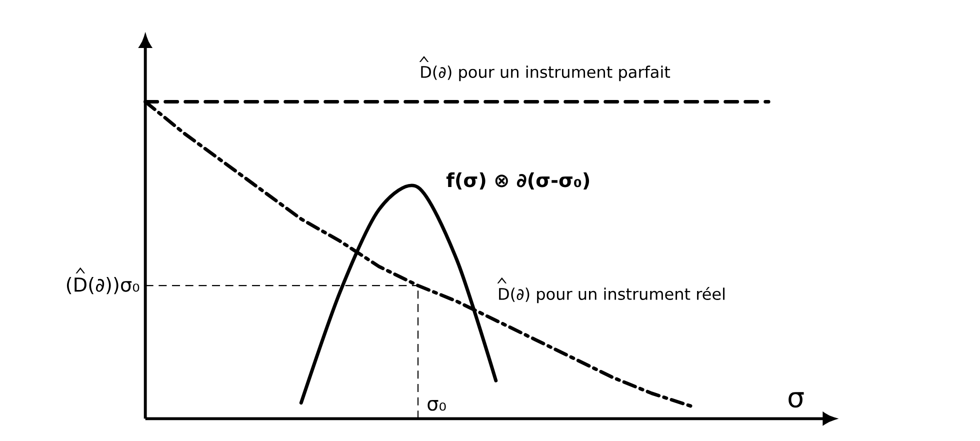 Image resolution: width=980 pixels, height=441 pixels. What do you see at coordinates (796, 400) in the screenshot?
I see `x-axis-title: σ` at bounding box center [796, 400].